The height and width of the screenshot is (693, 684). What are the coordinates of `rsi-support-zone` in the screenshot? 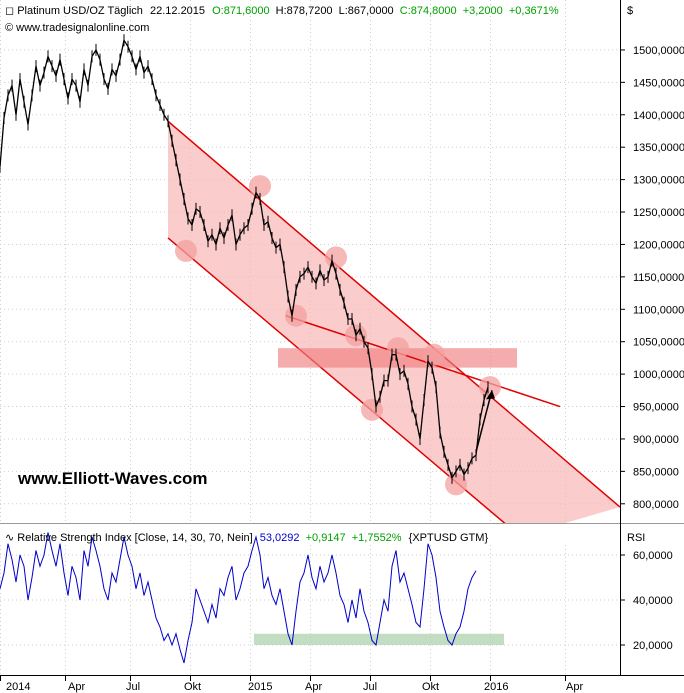 It's located at (379, 639).